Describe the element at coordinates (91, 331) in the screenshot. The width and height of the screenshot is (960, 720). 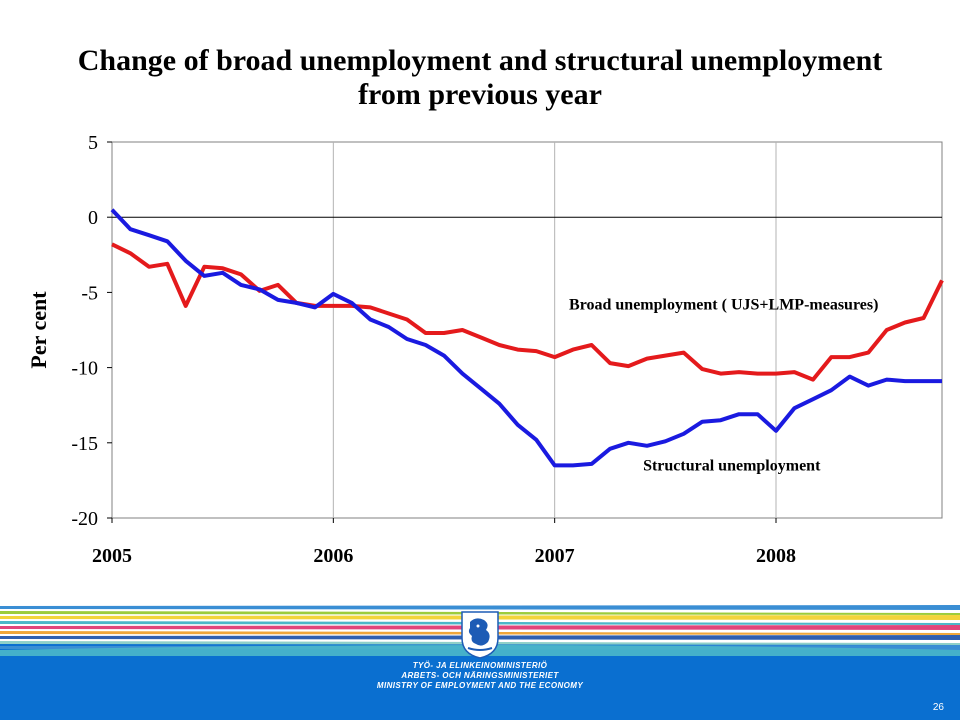
I see `y-axis: 5 0 -5 -10 -15 -20` at that location.